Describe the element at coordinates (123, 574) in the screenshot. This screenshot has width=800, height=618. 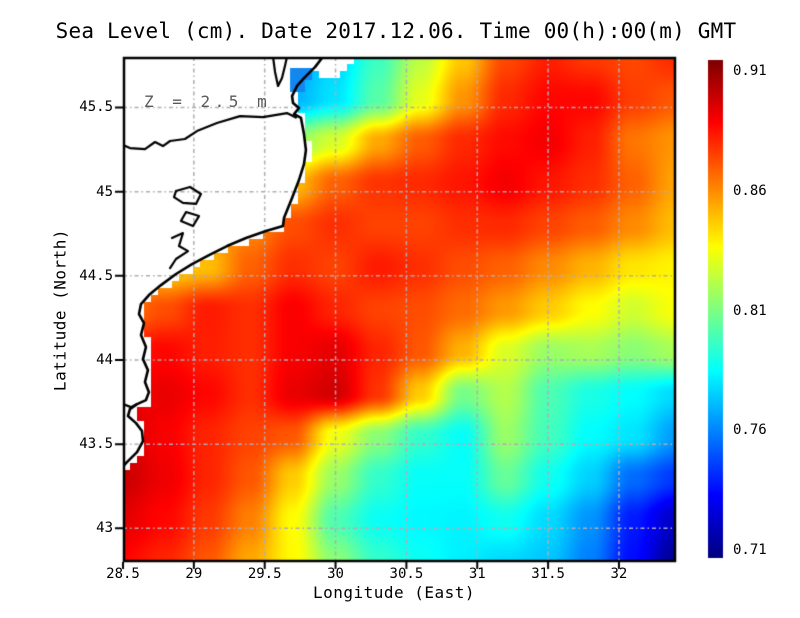
I see `x-tick-label: 28.5` at that location.